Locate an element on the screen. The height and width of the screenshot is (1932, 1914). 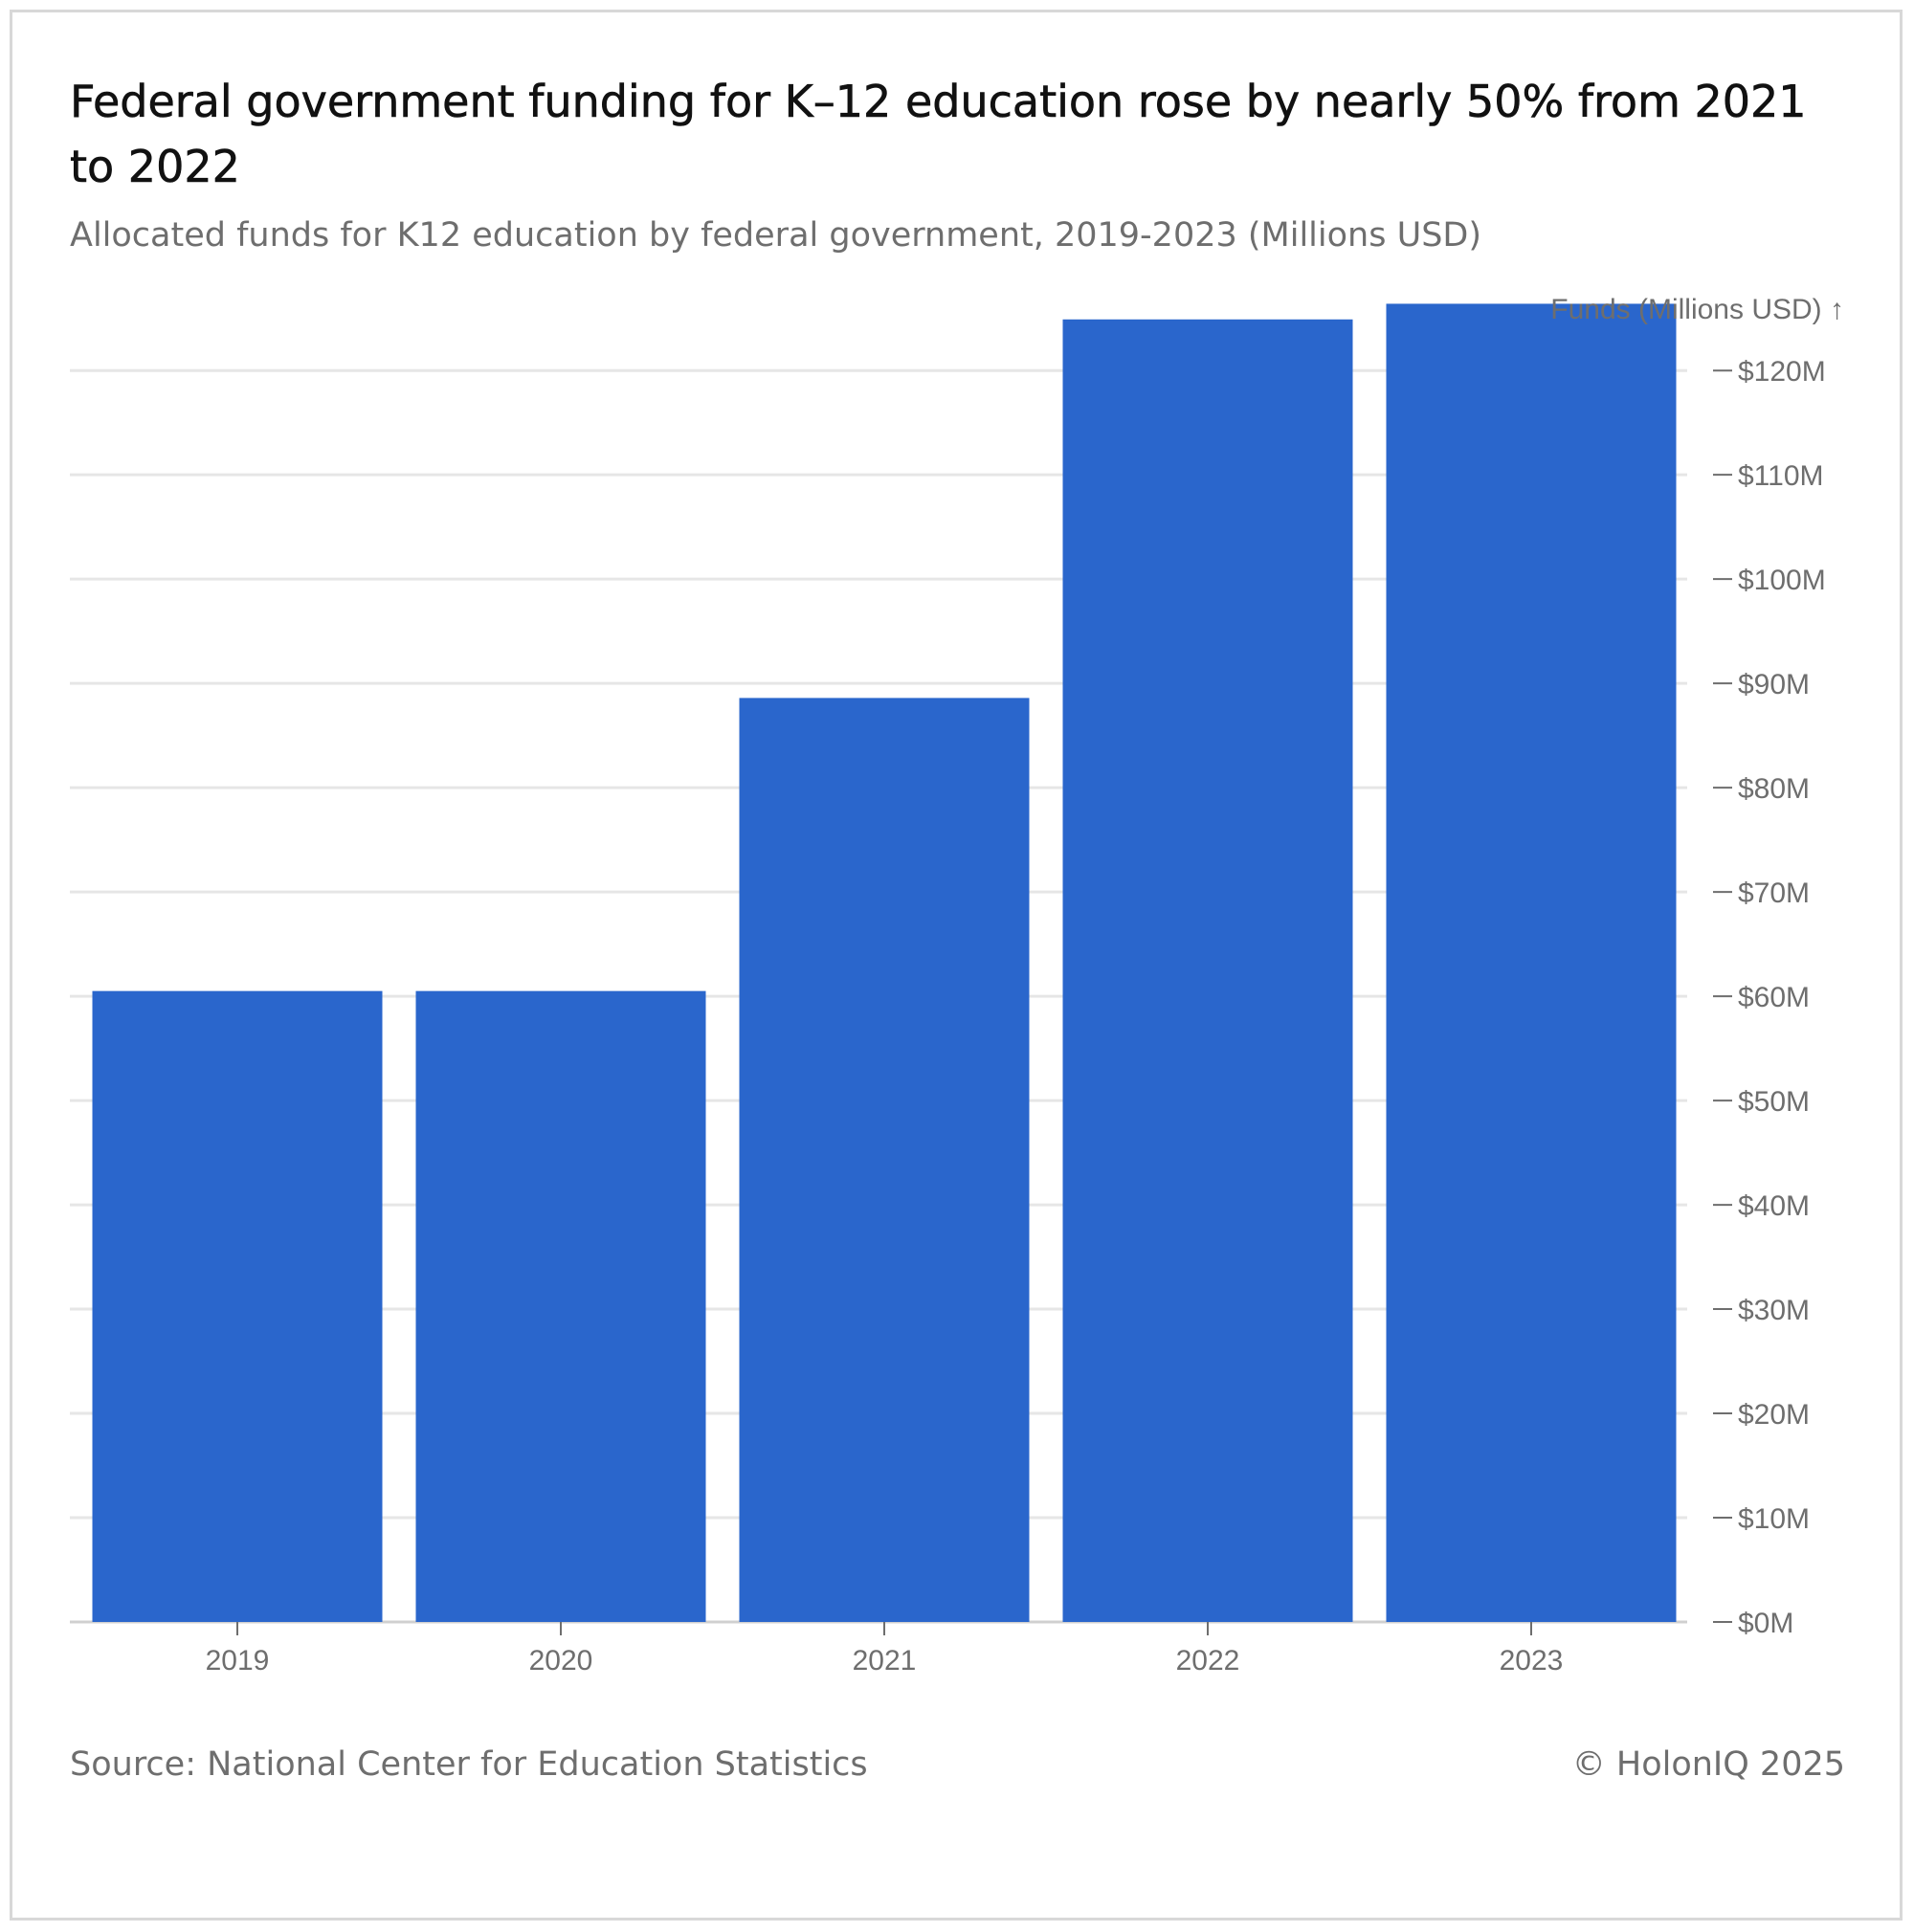
y-tick-label: $10M is located at coordinates (1774, 1519).